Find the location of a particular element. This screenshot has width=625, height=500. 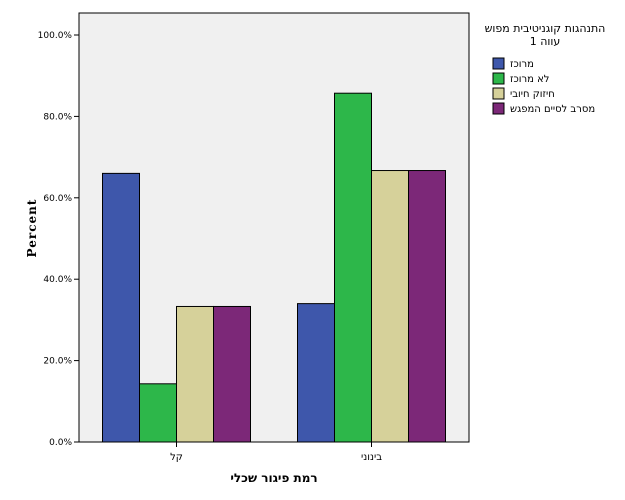

legend-items: מרוכז לא מרוכז חיזוק חיובי מסרב לסיים המפגש is located at coordinates (543, 86).